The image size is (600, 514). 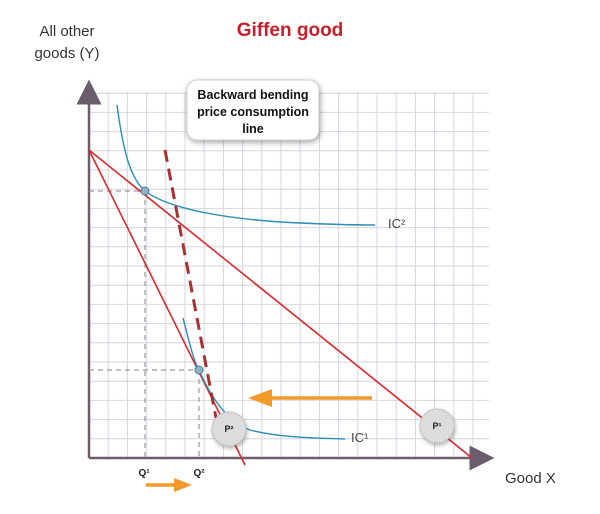 I want to click on indifference-curve-ic1, so click(x=264, y=378).